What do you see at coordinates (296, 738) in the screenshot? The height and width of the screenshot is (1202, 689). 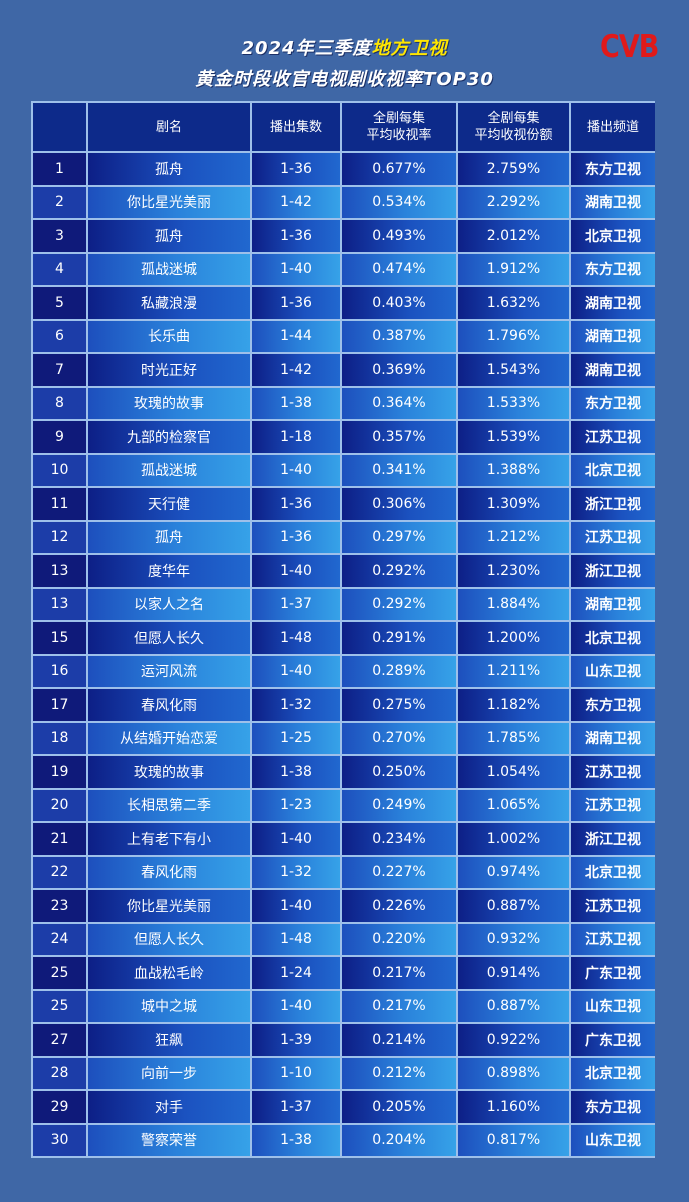 I see `cell-episodes: 1-25` at bounding box center [296, 738].